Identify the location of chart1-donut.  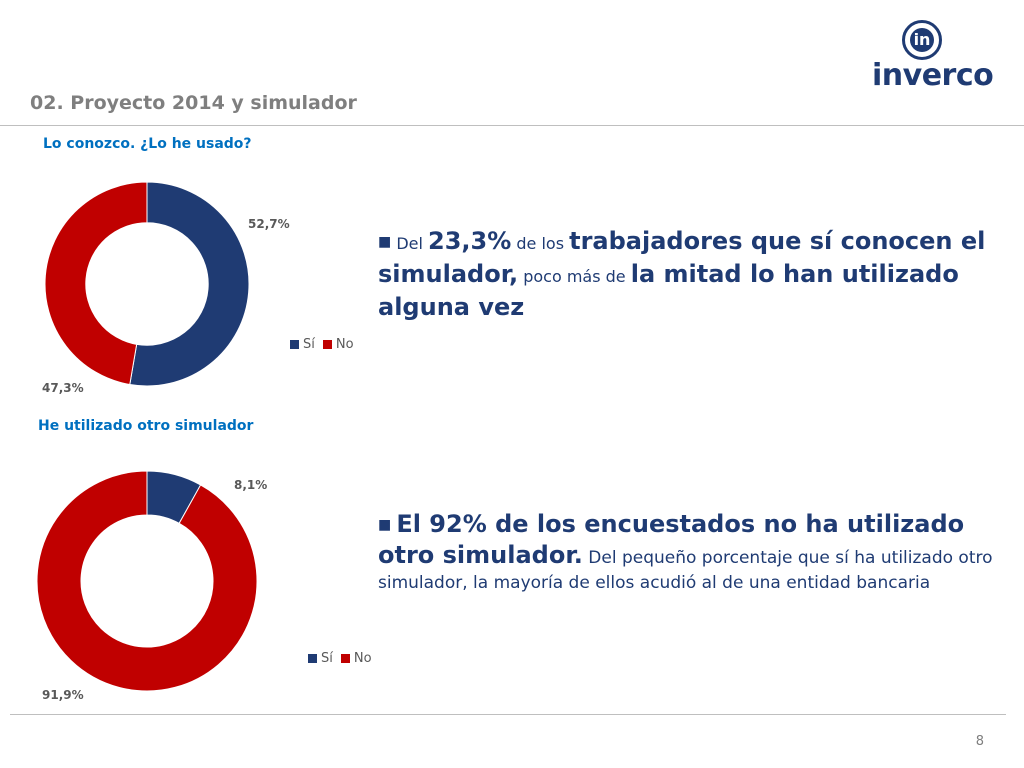
(147, 284).